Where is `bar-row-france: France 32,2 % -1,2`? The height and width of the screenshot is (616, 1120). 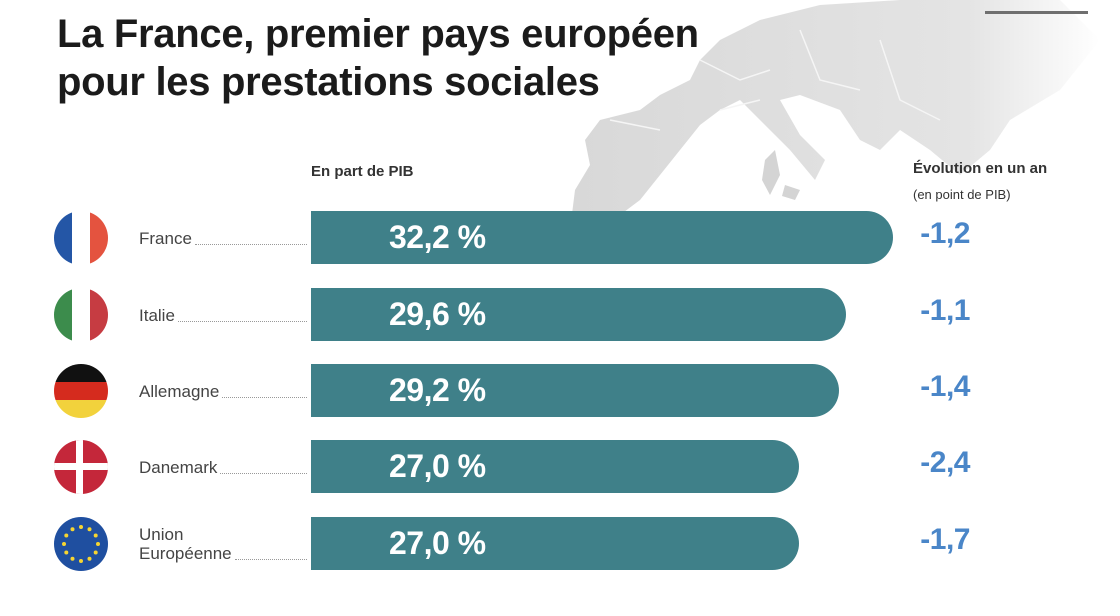 bar-row-france: France 32,2 % -1,2 is located at coordinates (560, 238).